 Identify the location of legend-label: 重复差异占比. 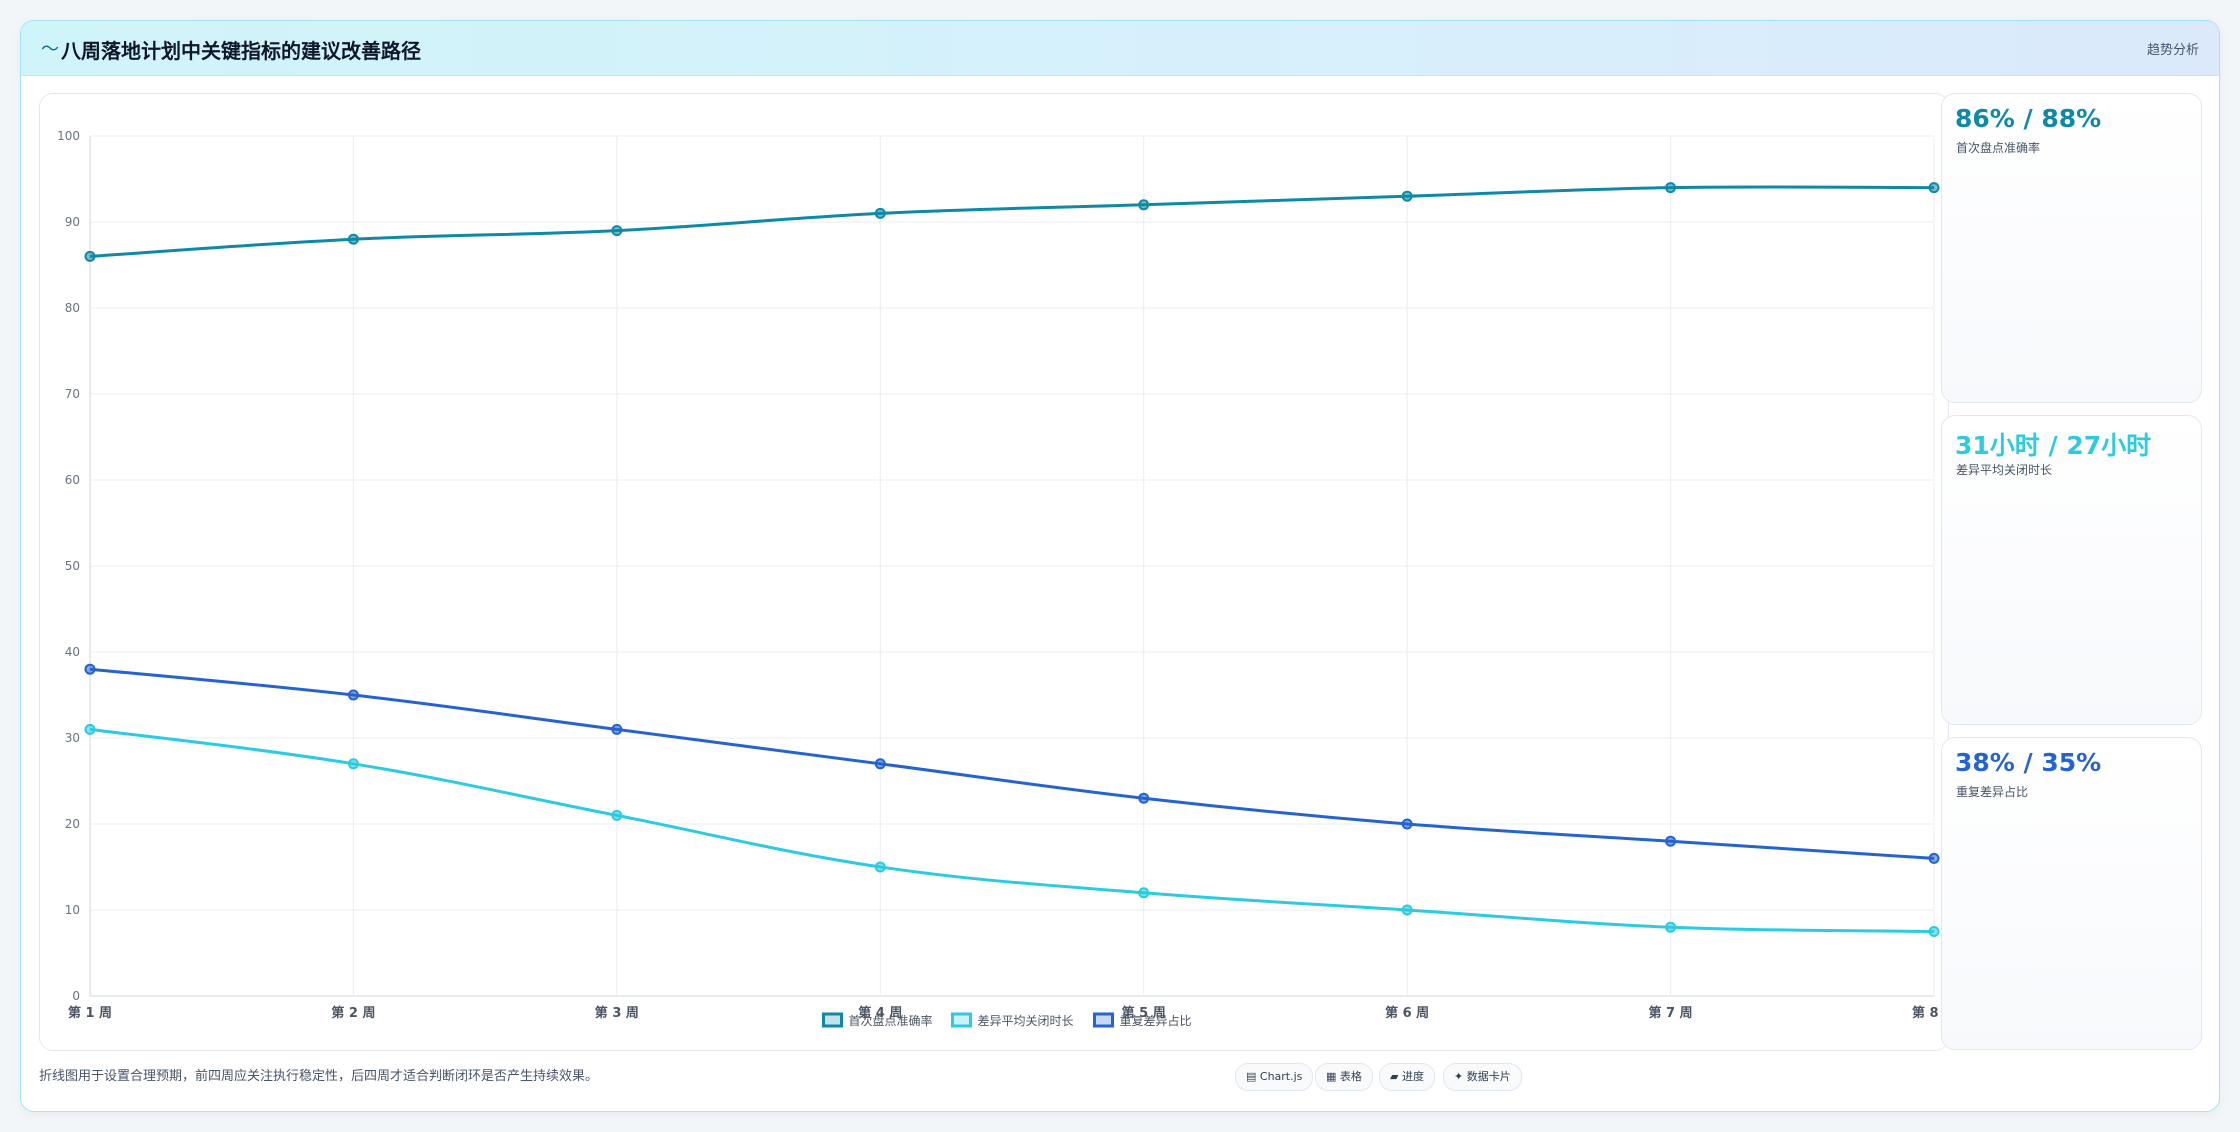
(1156, 1020).